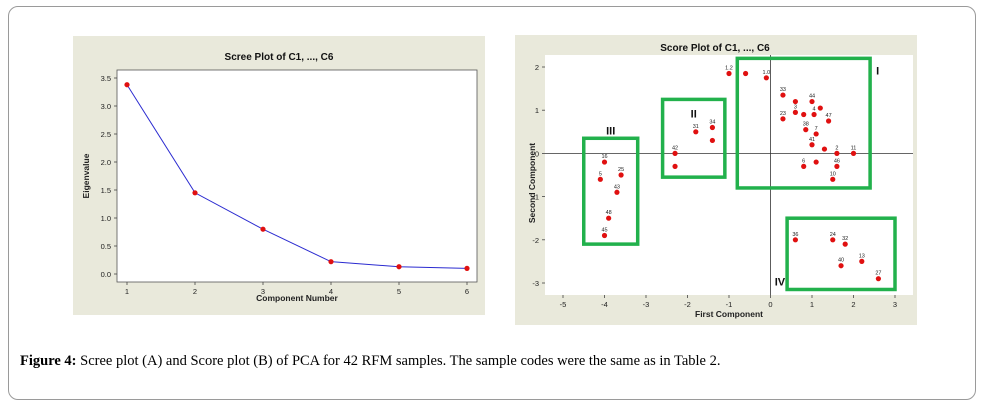 The height and width of the screenshot is (405, 983). Describe the element at coordinates (780, 282) in the screenshot. I see `score-group-label: IV` at that location.